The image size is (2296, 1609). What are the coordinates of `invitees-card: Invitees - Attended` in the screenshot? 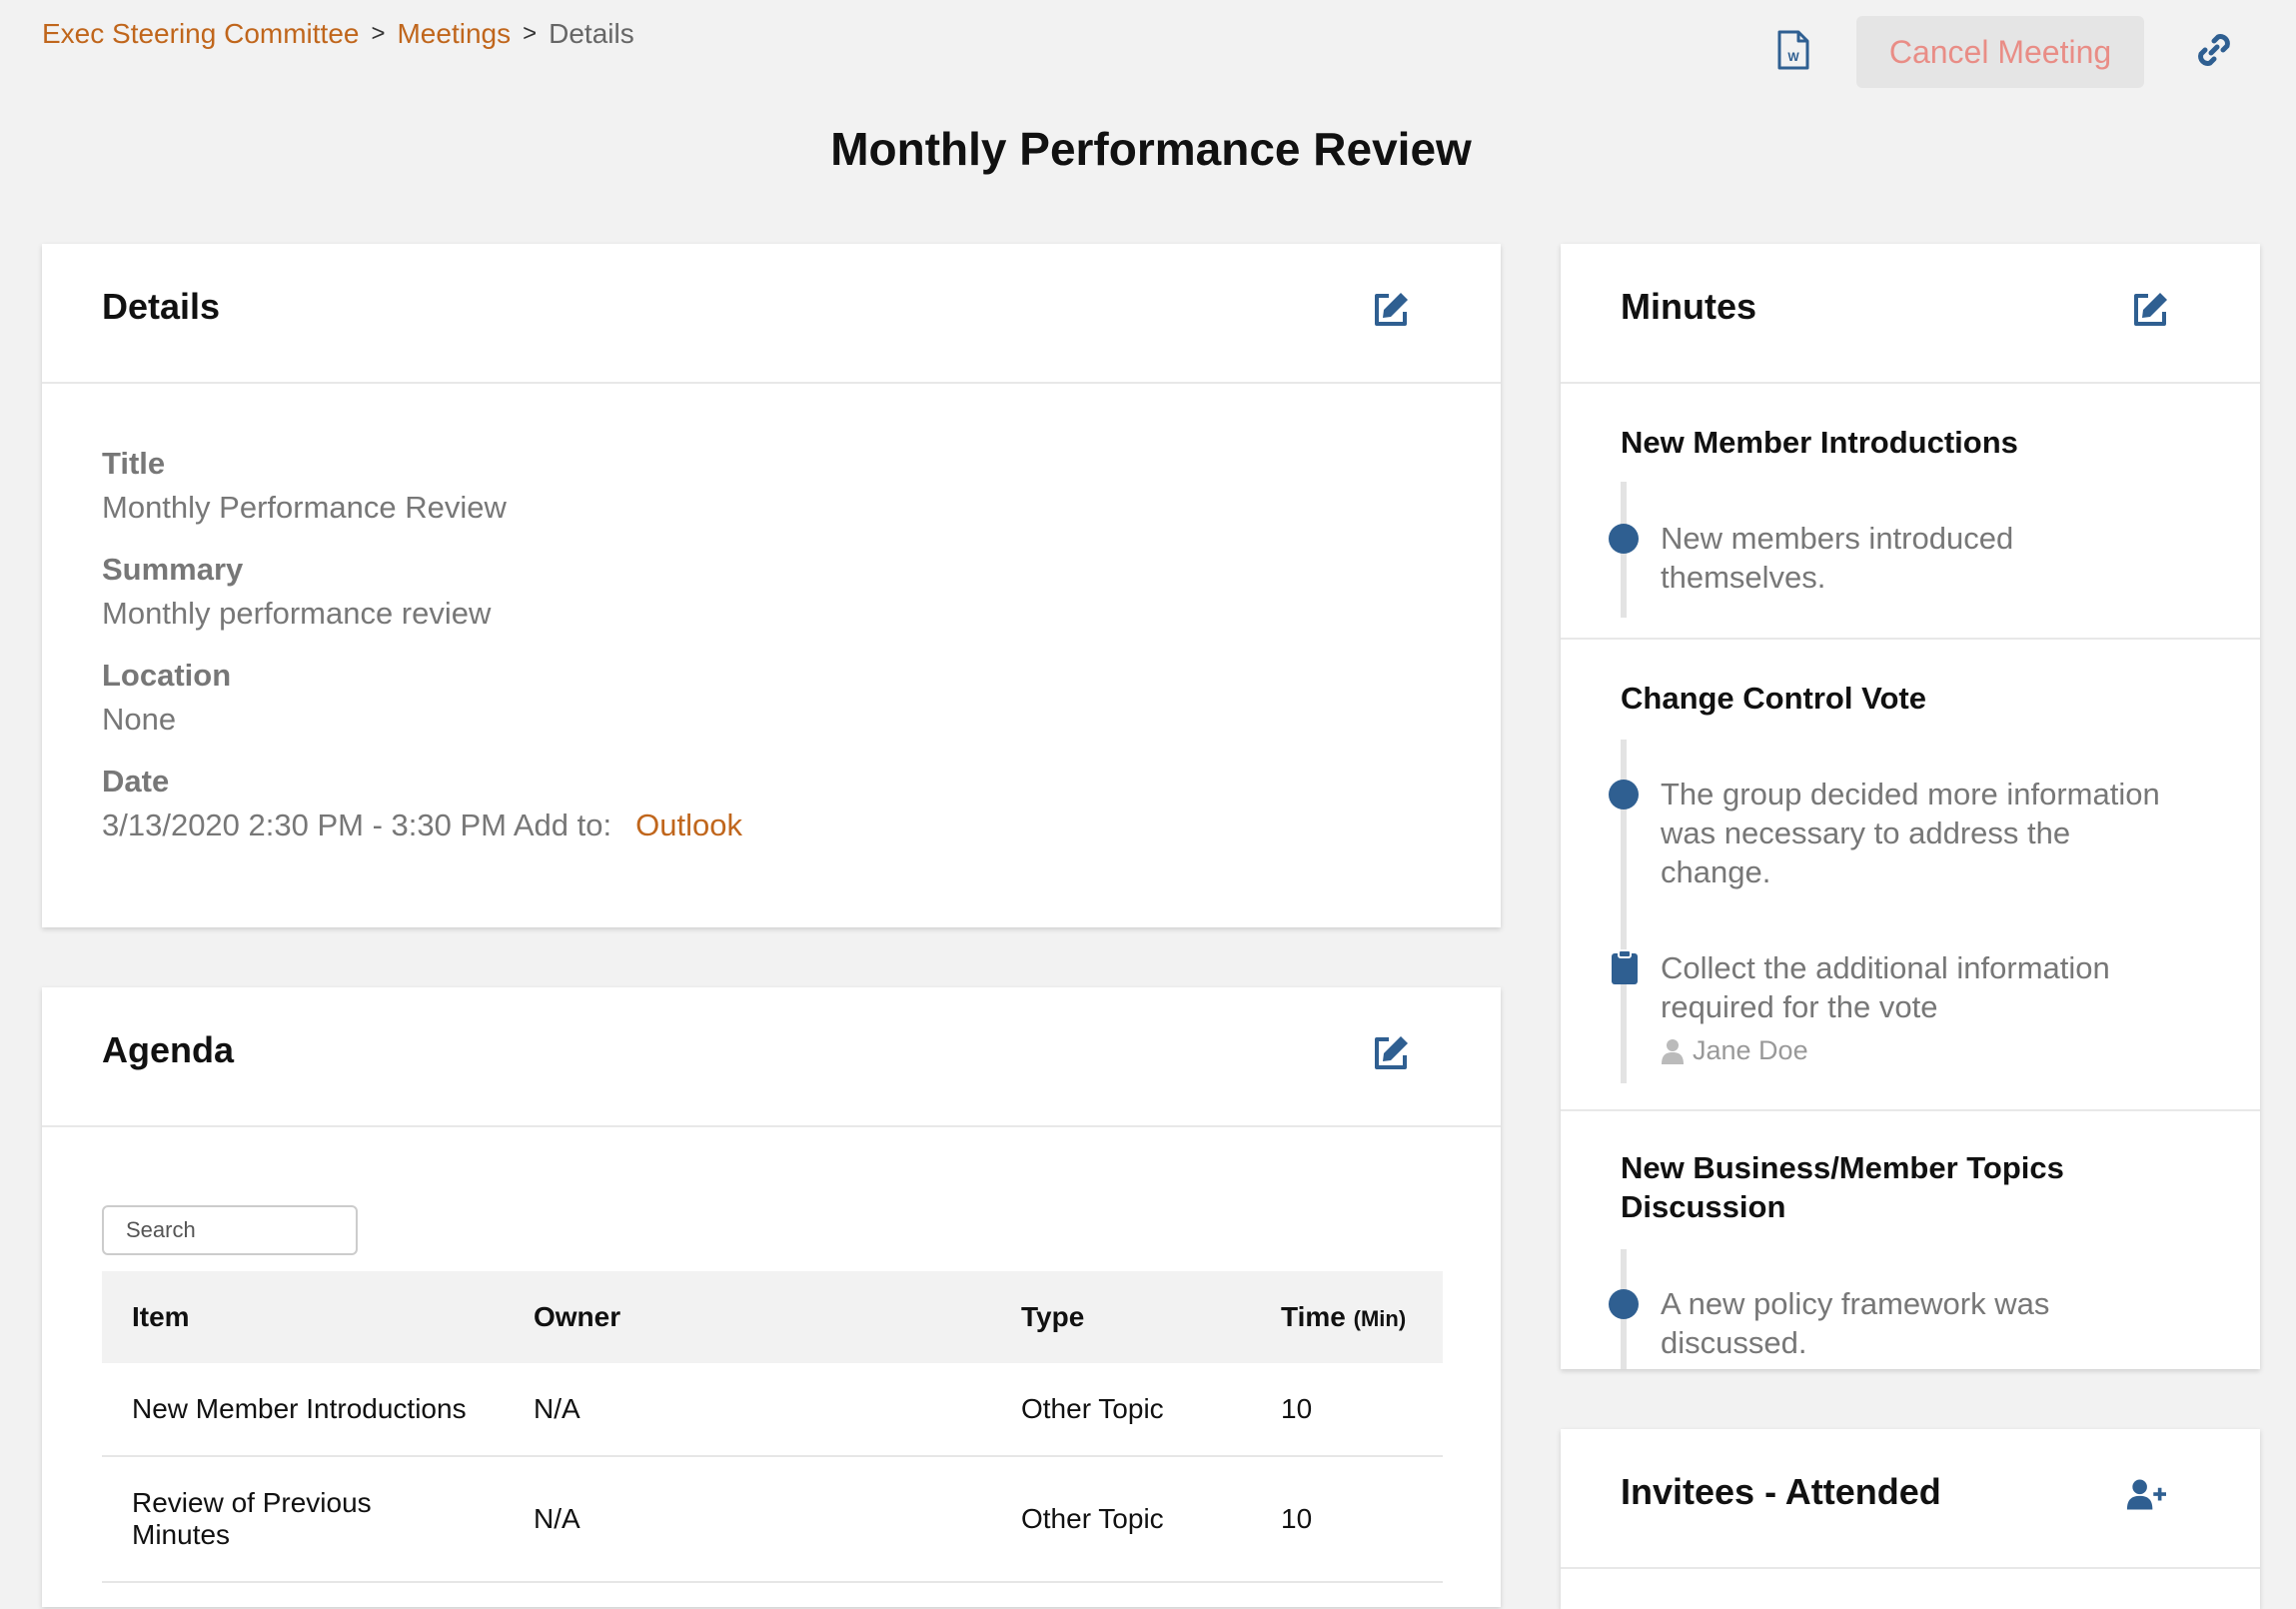 It's located at (1910, 1519).